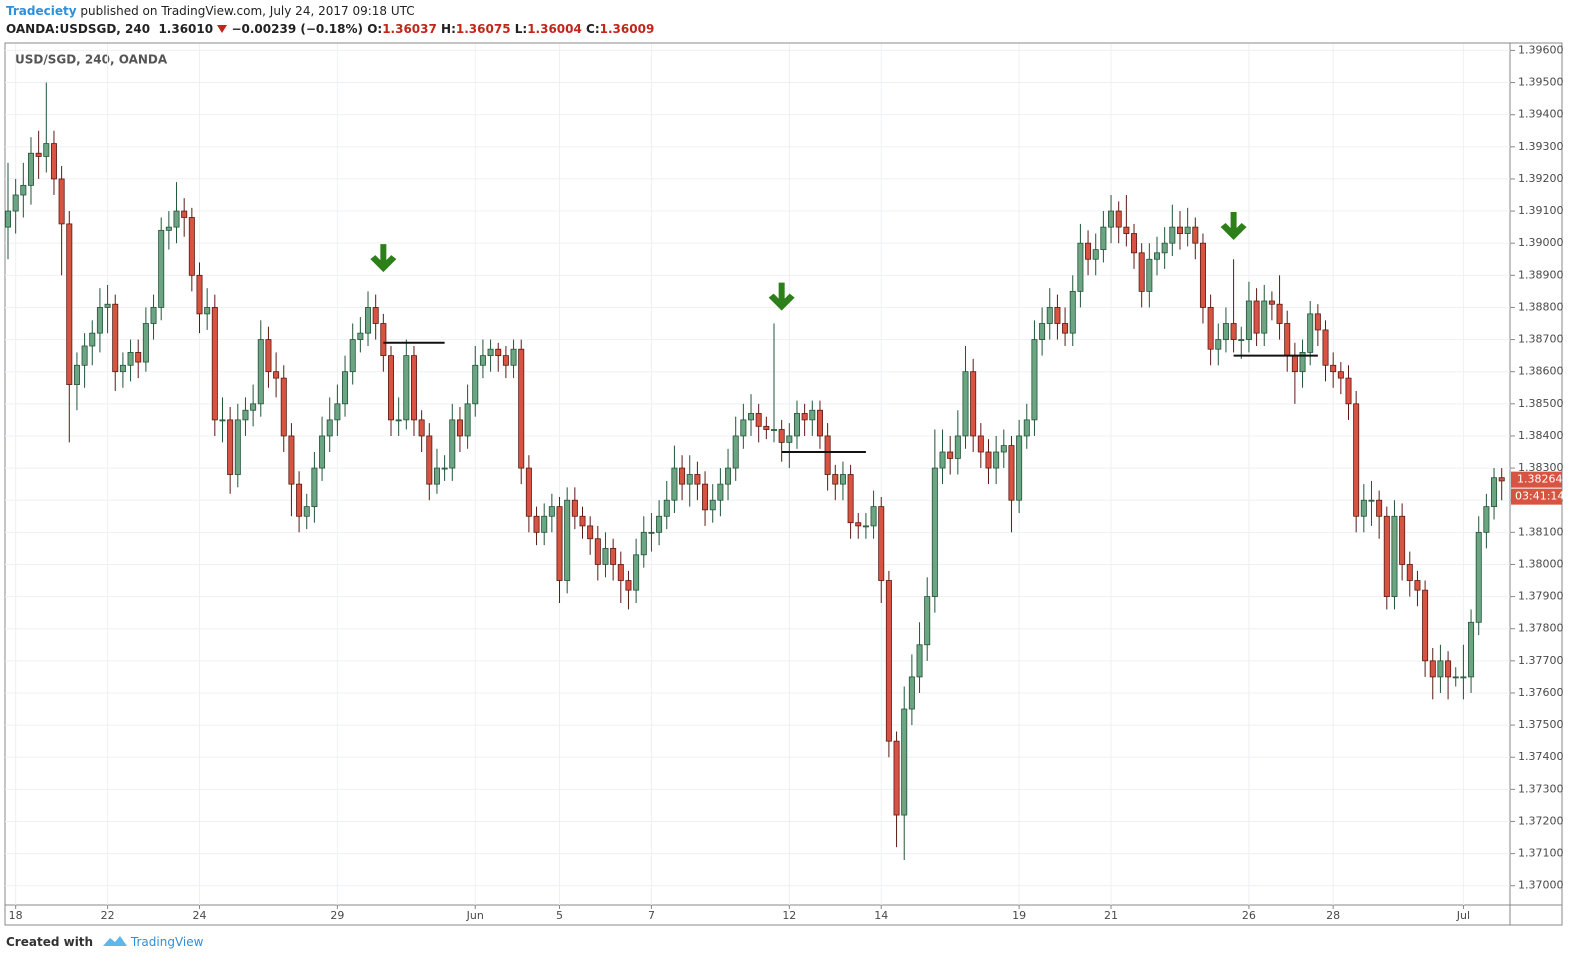 The height and width of the screenshot is (971, 1584). What do you see at coordinates (1541, 371) in the screenshot?
I see `y-tick-label: 1.38600` at bounding box center [1541, 371].